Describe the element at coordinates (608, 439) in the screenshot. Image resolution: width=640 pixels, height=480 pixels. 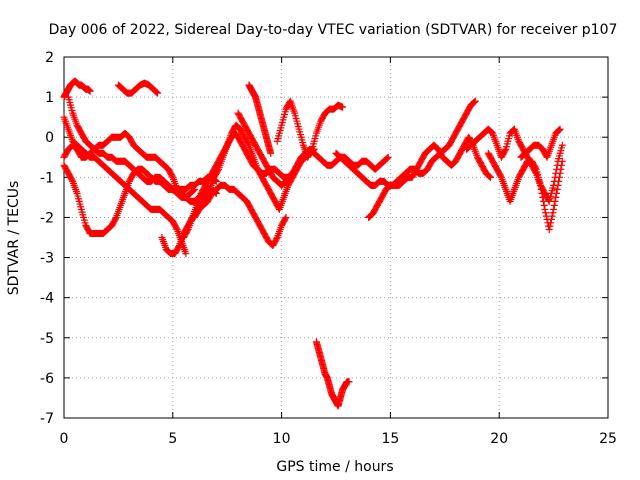
I see `x-tick-label: 25` at that location.